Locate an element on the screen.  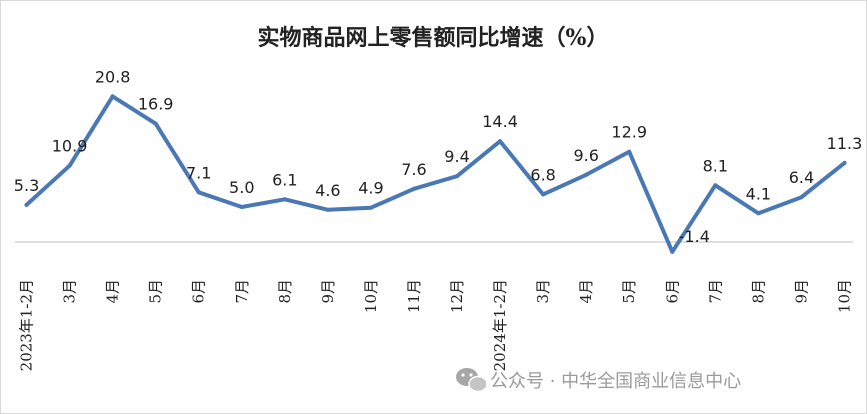
watermark-text: 公众号 · 中华全国商业信息中心 is located at coordinates (615, 381).